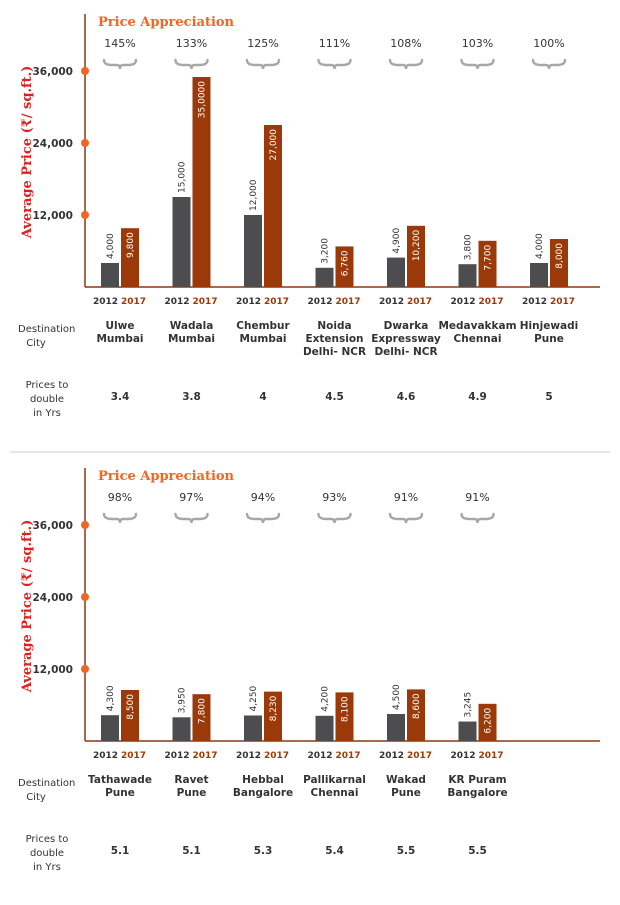  What do you see at coordinates (191, 43) in the screenshot?
I see `appreciation-value: 133%` at bounding box center [191, 43].